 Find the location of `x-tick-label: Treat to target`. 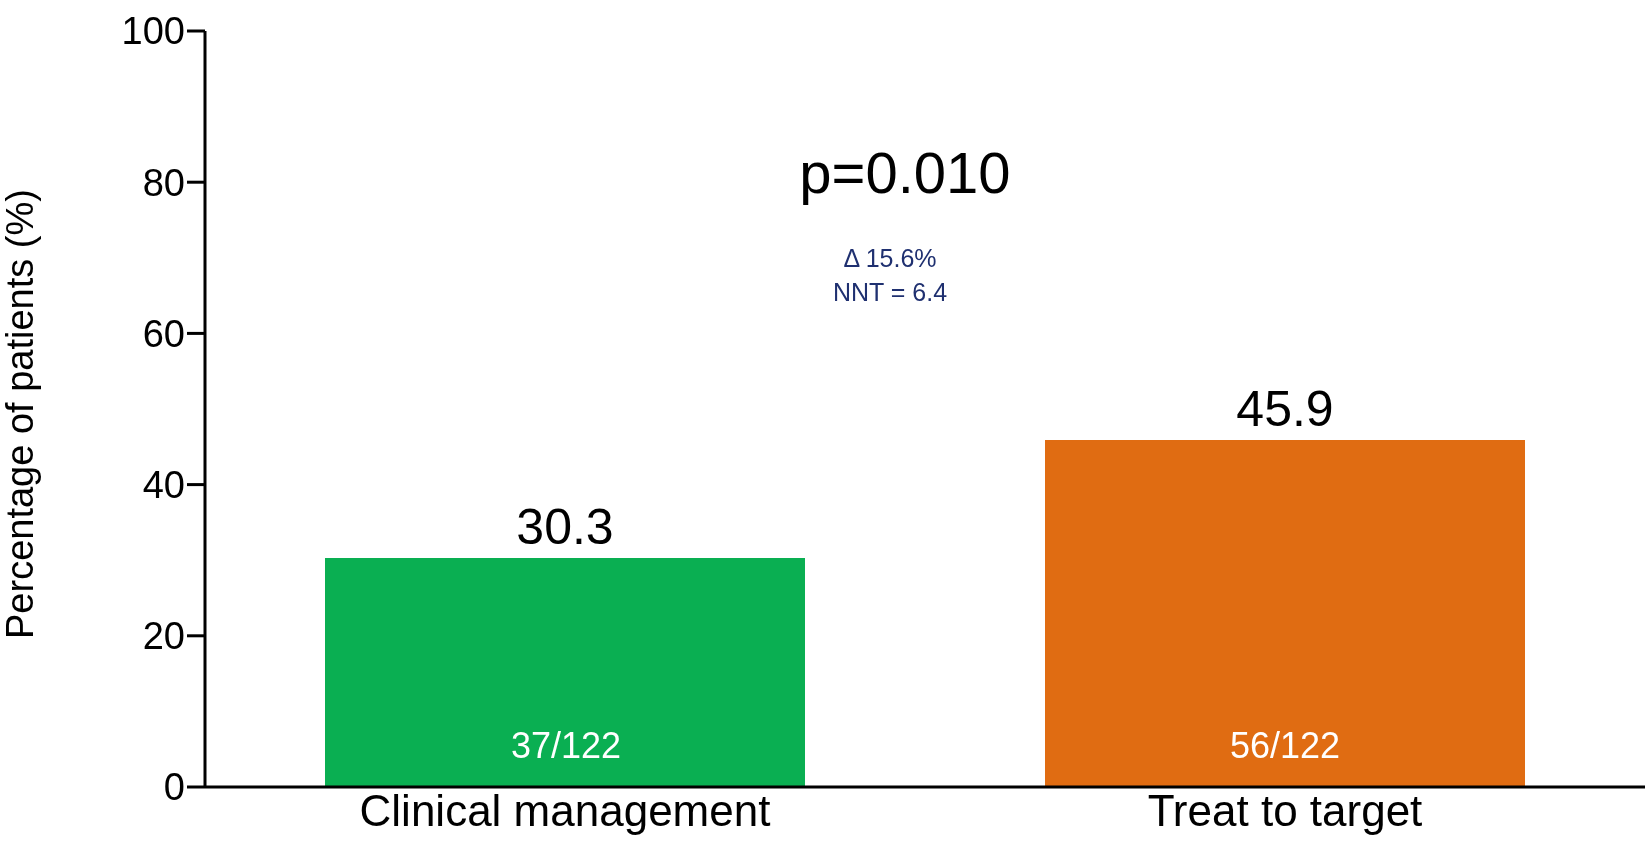

x-tick-label: Treat to target is located at coordinates (1285, 811).